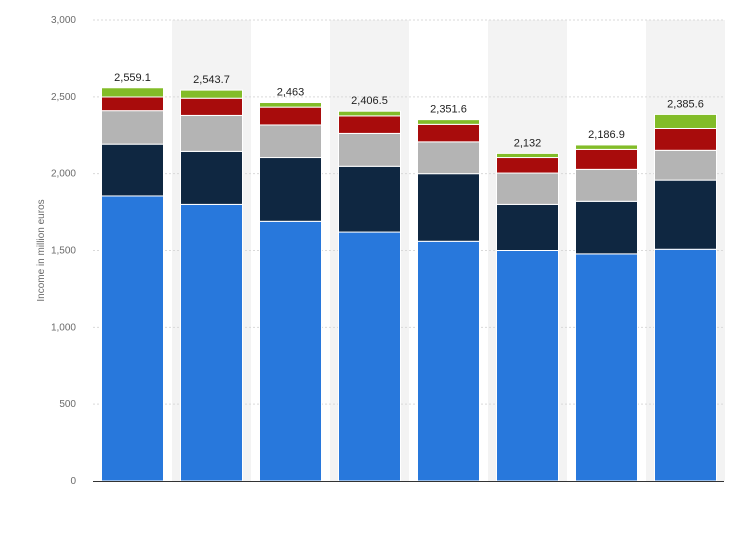 The width and height of the screenshot is (754, 560). What do you see at coordinates (448, 110) in the screenshot?
I see `total-label: 2,351.6` at bounding box center [448, 110].